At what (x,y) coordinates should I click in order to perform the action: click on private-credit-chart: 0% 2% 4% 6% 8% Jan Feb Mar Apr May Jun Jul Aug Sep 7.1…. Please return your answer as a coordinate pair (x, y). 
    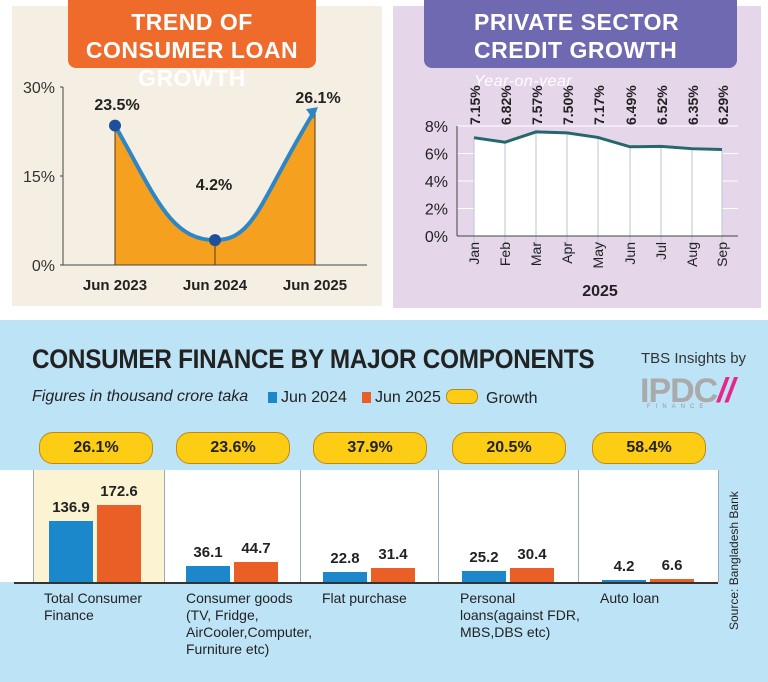
    Looking at the image, I should click on (581, 192).